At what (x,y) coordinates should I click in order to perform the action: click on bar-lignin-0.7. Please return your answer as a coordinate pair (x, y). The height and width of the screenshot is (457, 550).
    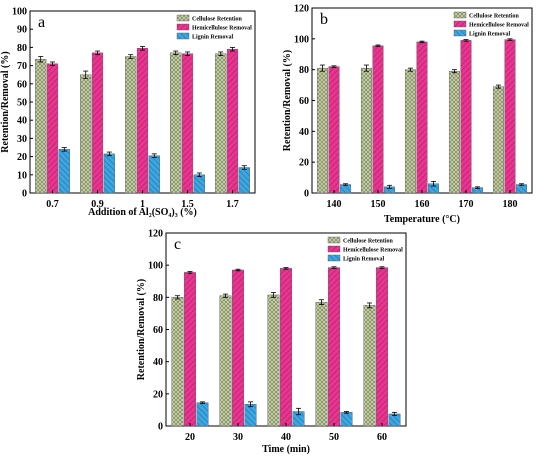
    Looking at the image, I should click on (64, 171).